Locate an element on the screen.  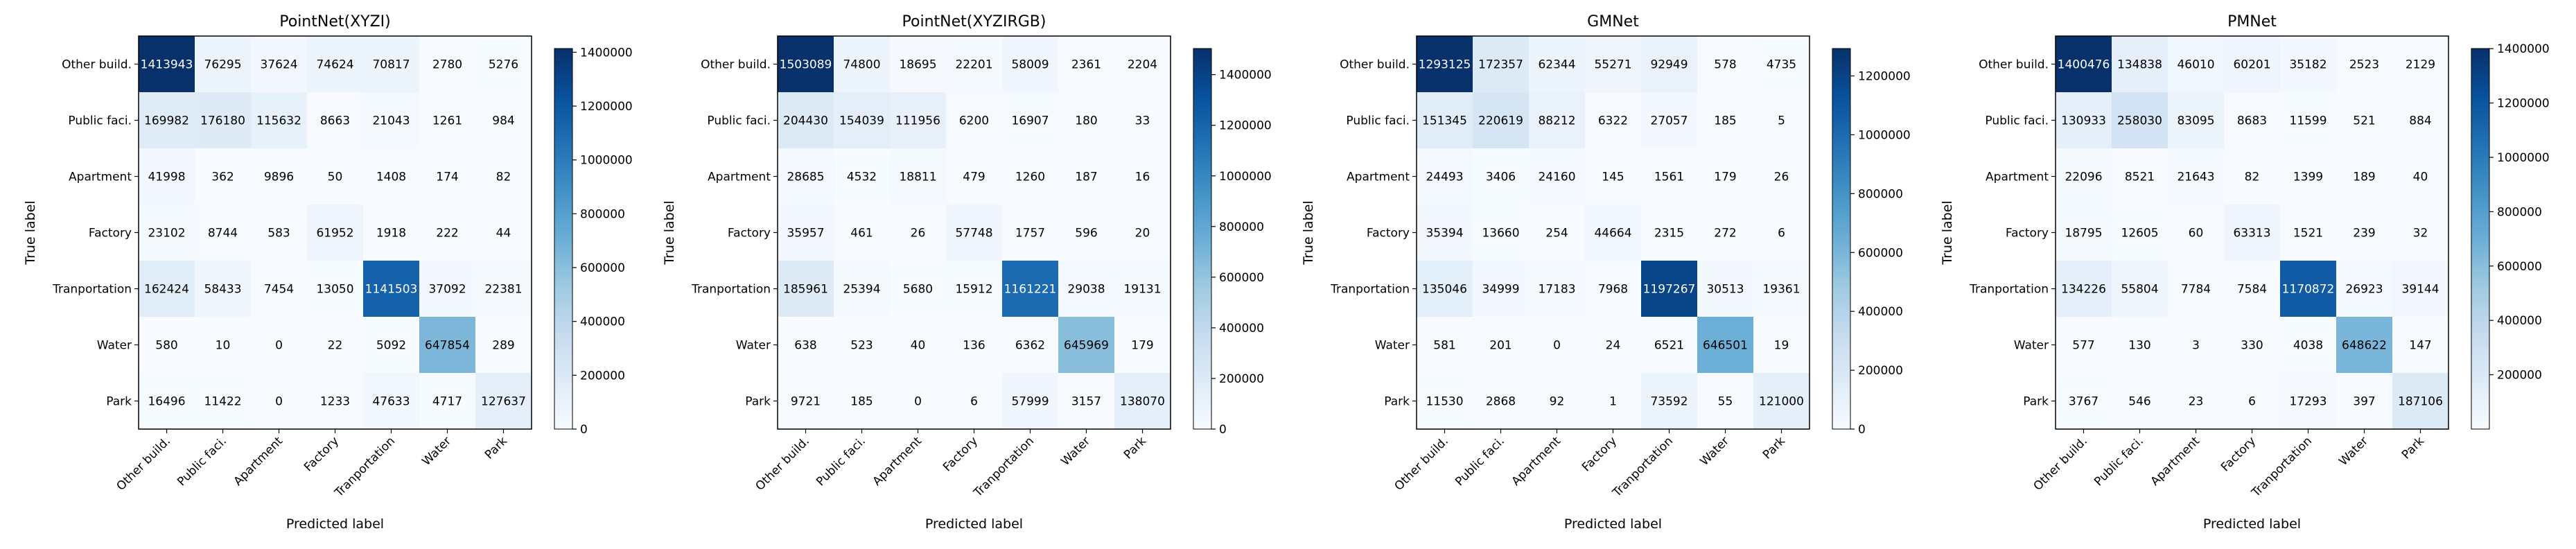
cell-value-label: 37092 is located at coordinates (447, 290).